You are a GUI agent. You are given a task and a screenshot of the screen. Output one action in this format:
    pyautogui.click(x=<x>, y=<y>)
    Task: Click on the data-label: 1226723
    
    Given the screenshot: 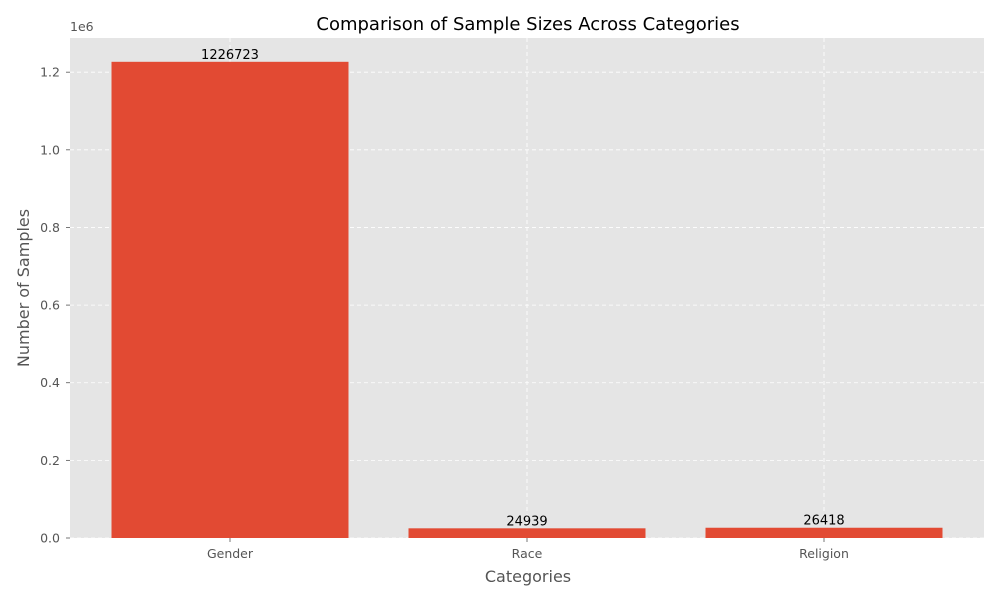 What is the action you would take?
    pyautogui.click(x=230, y=55)
    